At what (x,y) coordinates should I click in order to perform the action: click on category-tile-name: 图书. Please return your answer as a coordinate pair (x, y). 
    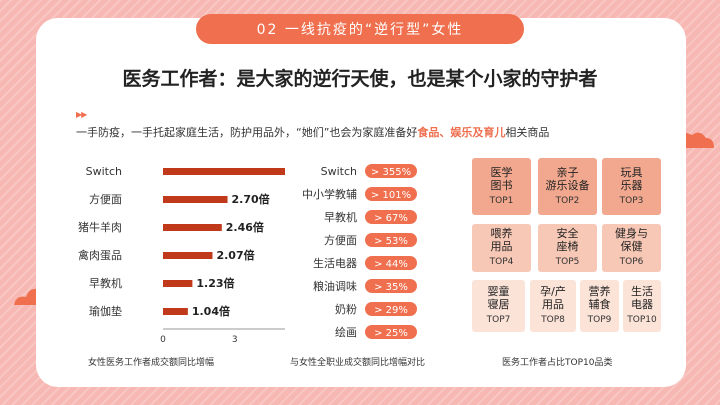
    Looking at the image, I should click on (501, 185).